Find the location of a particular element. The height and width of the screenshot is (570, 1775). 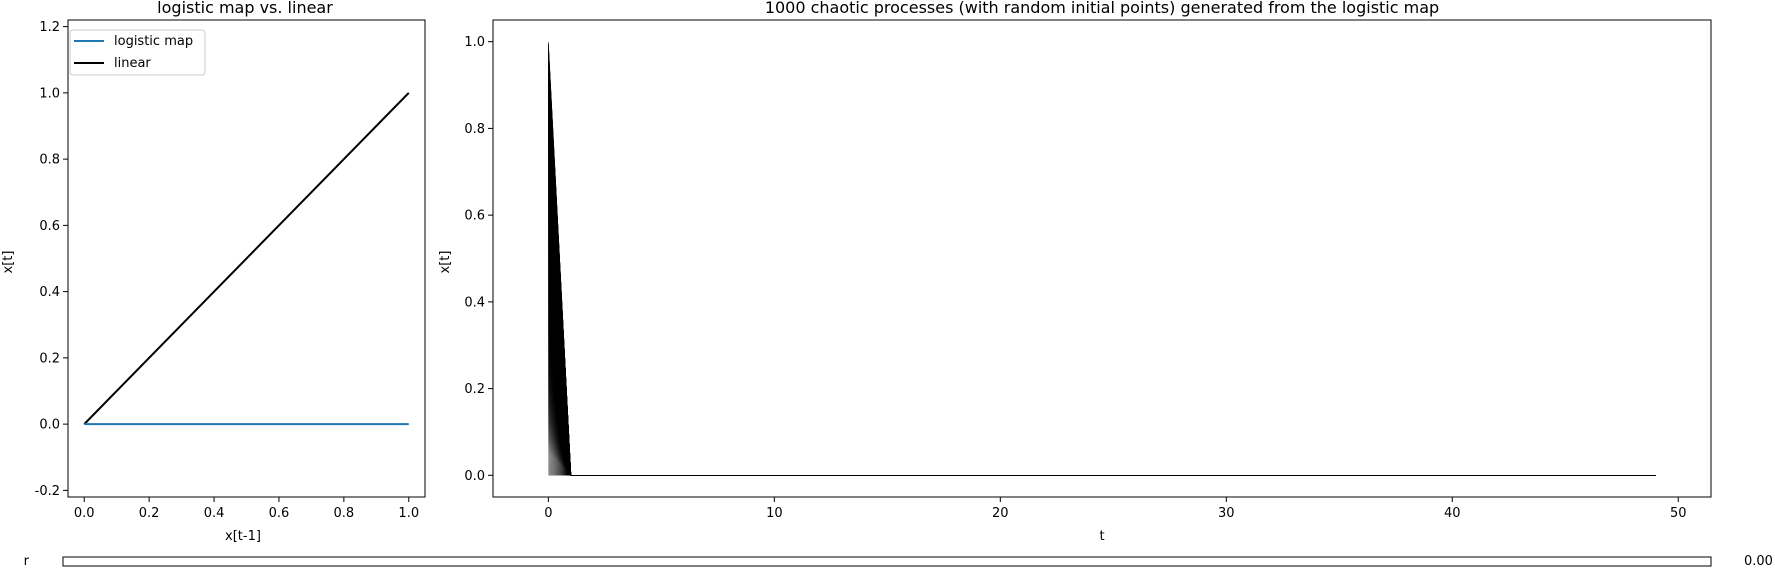

x-tick-label: 0.8 is located at coordinates (344, 513).